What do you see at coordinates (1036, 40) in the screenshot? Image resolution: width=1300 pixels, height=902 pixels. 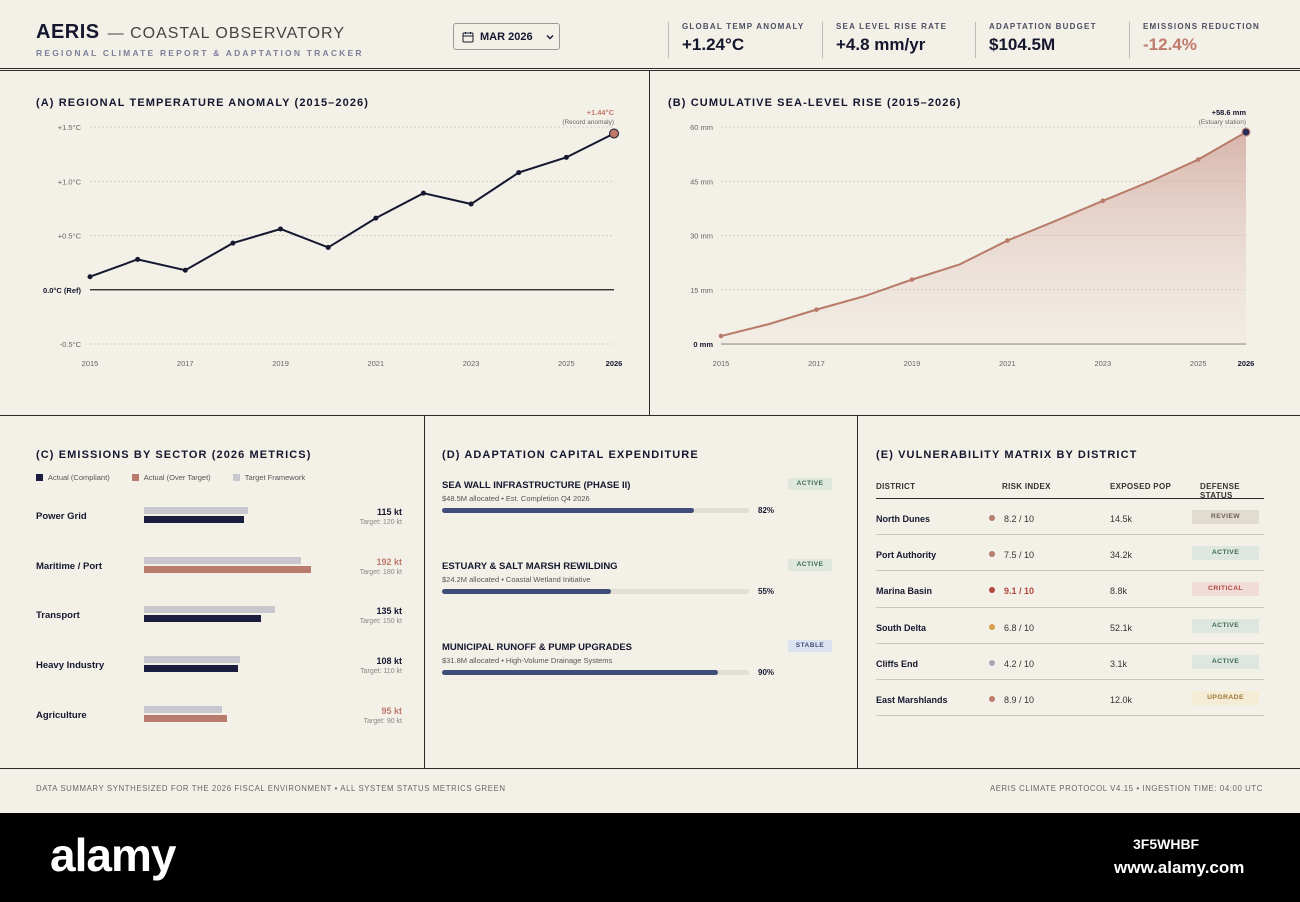 I see `kpi-adaptation-budget: ADAPTATION BUDGET $104.5M` at bounding box center [1036, 40].